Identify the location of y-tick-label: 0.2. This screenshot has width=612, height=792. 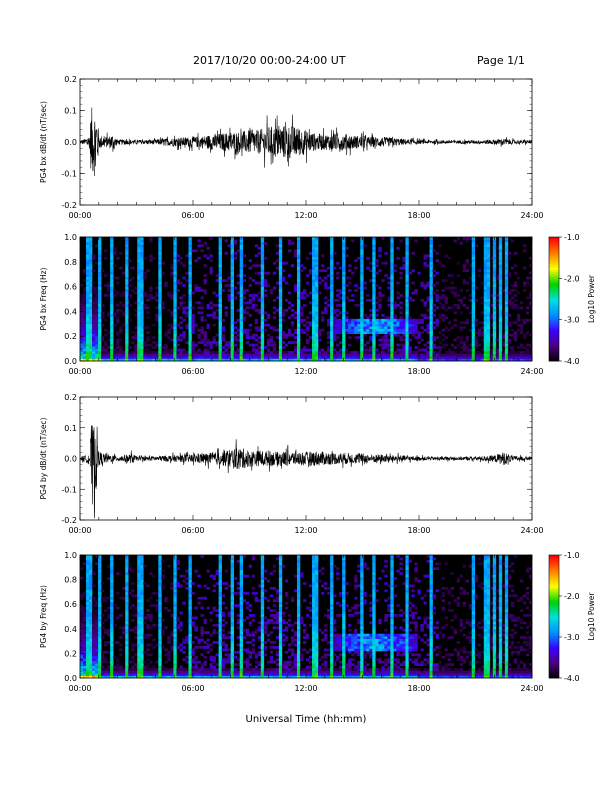
(70, 336).